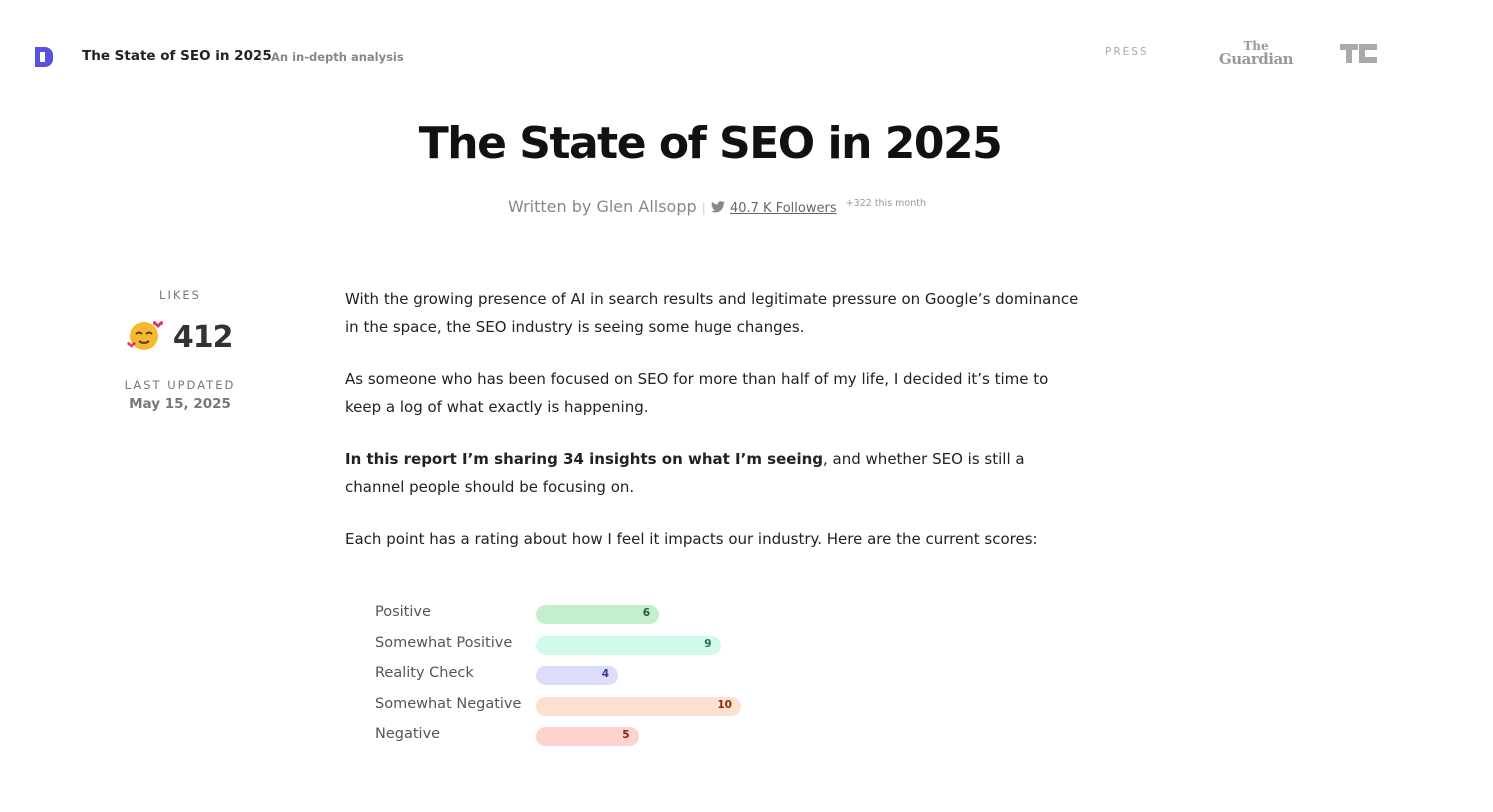 The width and height of the screenshot is (1493, 812). What do you see at coordinates (1256, 46) in the screenshot?
I see `logo-line: The` at bounding box center [1256, 46].